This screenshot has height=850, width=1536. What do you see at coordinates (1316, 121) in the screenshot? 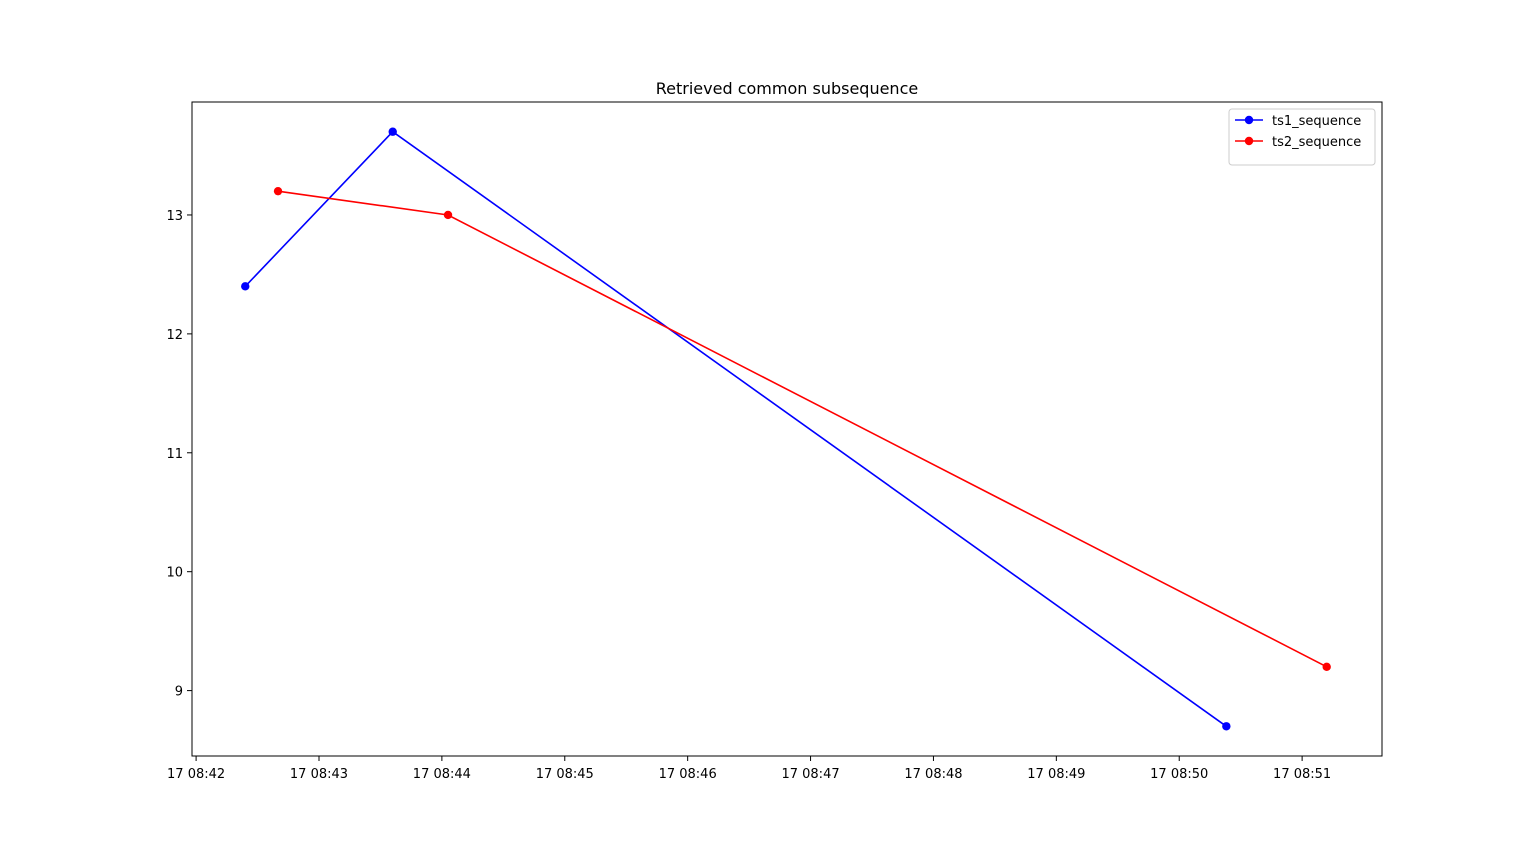
I see `legend-label: ts1_sequence` at bounding box center [1316, 121].